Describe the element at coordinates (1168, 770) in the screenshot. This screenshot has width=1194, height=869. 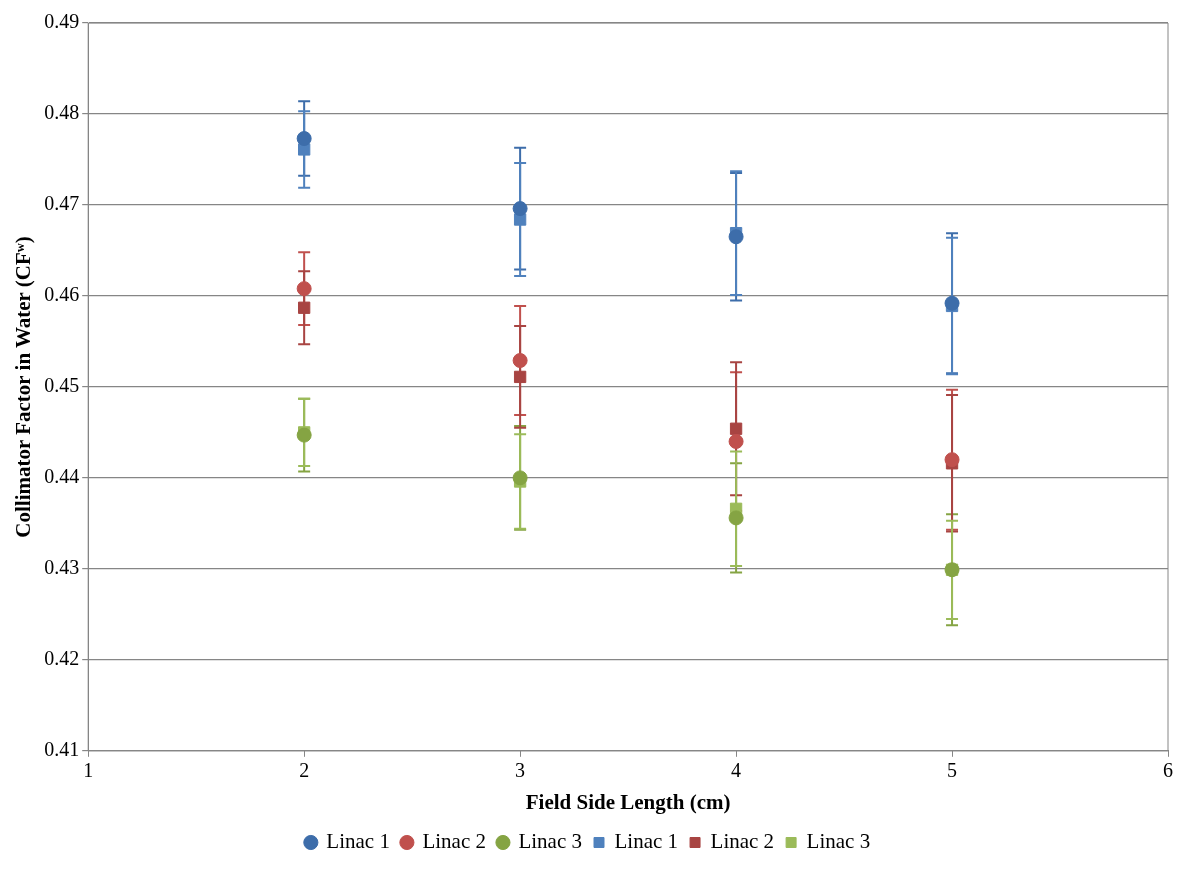
I see `x-tick-label: 6` at that location.